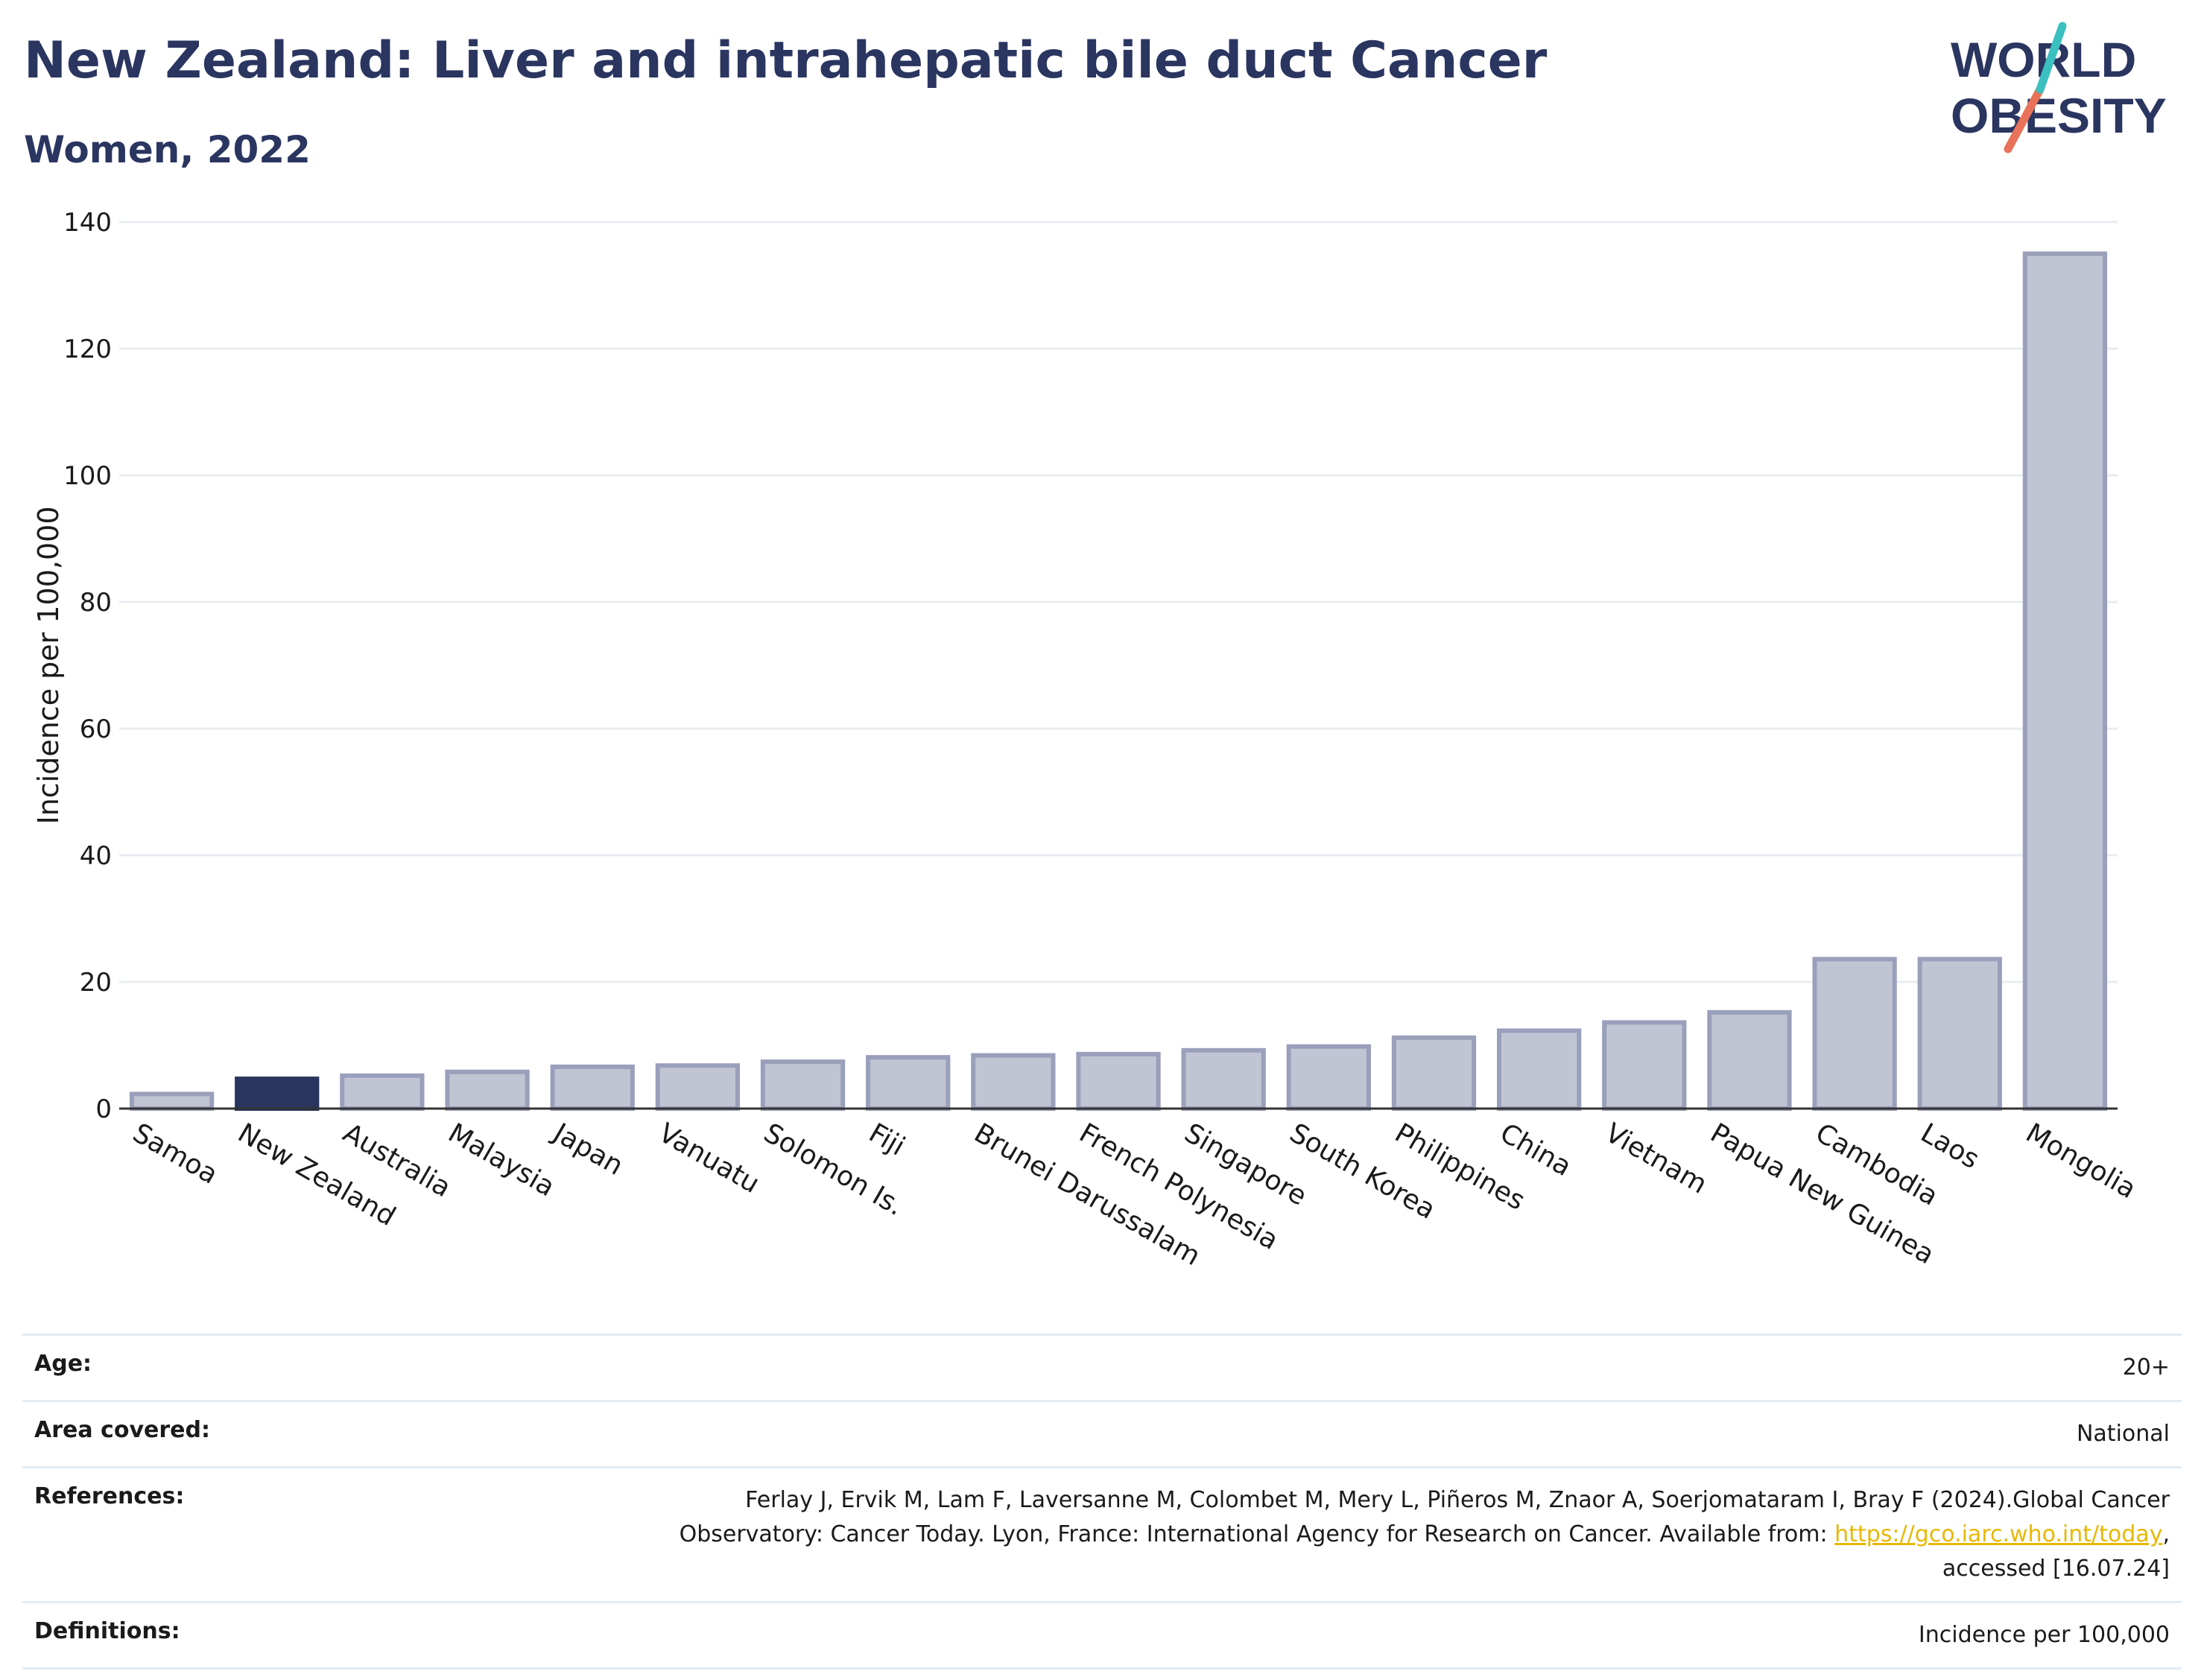  I want to click on references-line2-end: ,, so click(2166, 1534).